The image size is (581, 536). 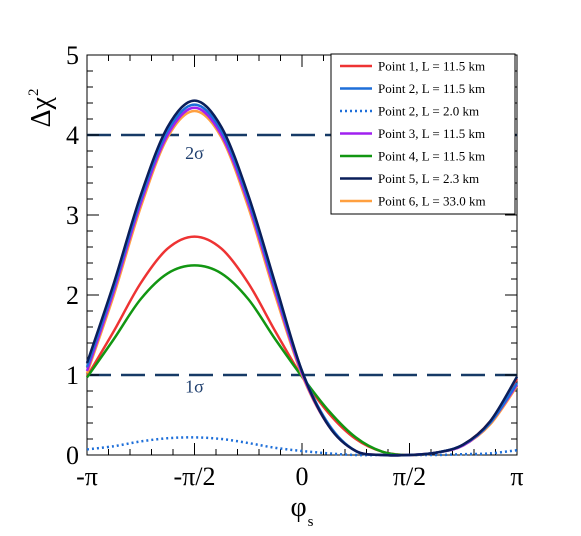 What do you see at coordinates (41, 108) in the screenshot?
I see `y-axis-title: Δχ2` at bounding box center [41, 108].